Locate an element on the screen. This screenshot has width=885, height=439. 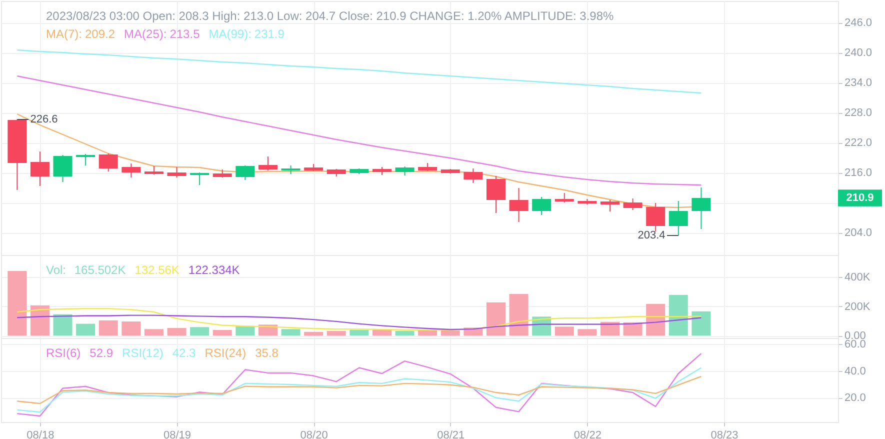
text: MA(7): is located at coordinates (64, 34).